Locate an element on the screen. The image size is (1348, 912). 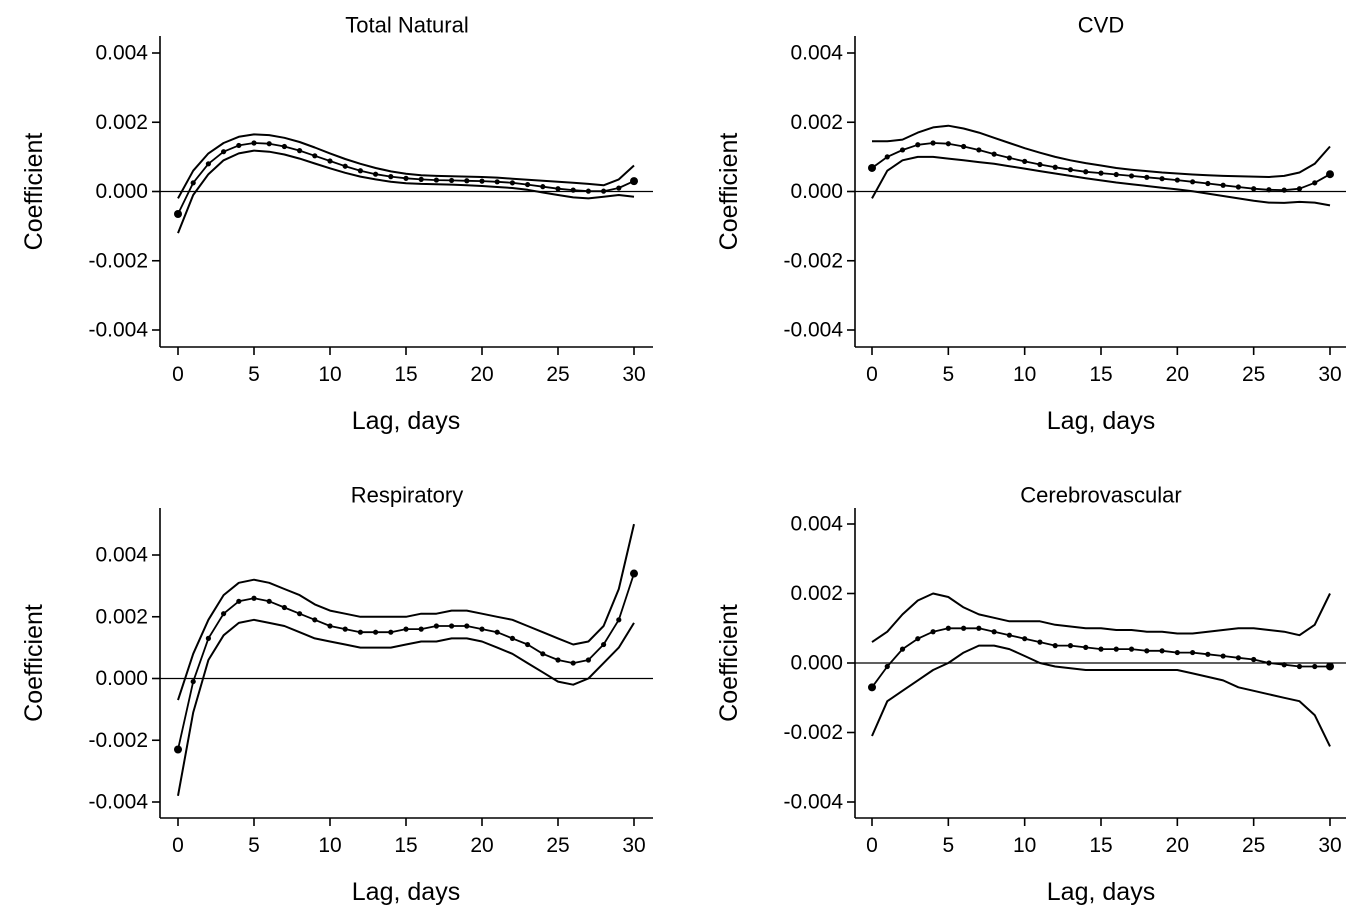
series-line-lower is located at coordinates (406, 191).